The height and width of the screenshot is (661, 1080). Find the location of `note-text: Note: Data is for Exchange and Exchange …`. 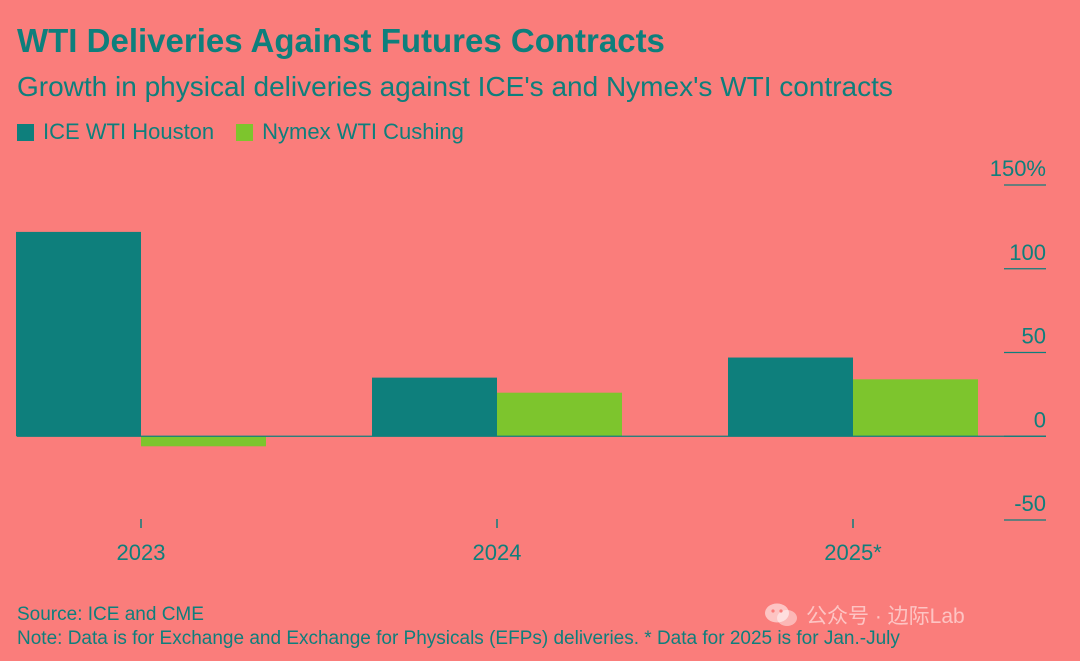

note-text: Note: Data is for Exchange and Exchange … is located at coordinates (458, 638).